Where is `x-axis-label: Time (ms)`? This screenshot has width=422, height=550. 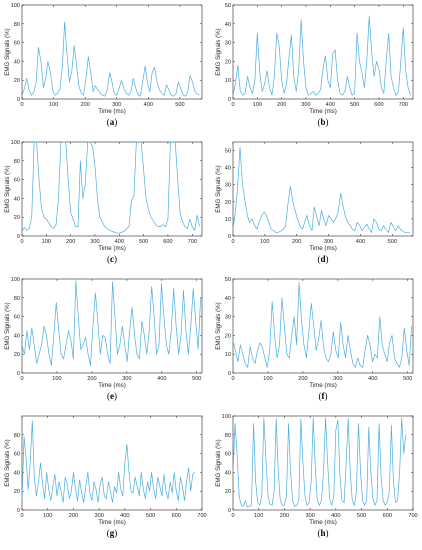 x-axis-label: Time (ms) is located at coordinates (323, 248).